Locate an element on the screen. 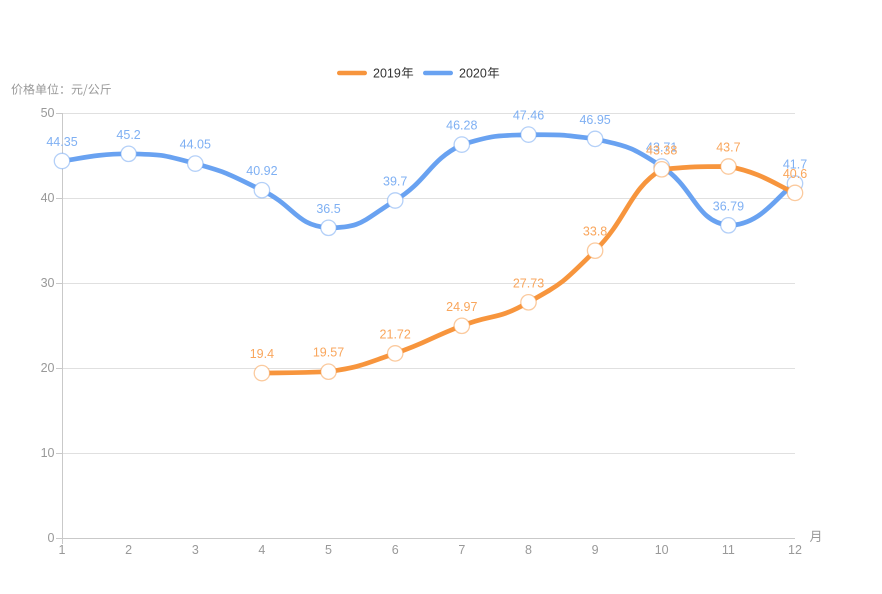  svg-text: 40 is located at coordinates (48, 198).